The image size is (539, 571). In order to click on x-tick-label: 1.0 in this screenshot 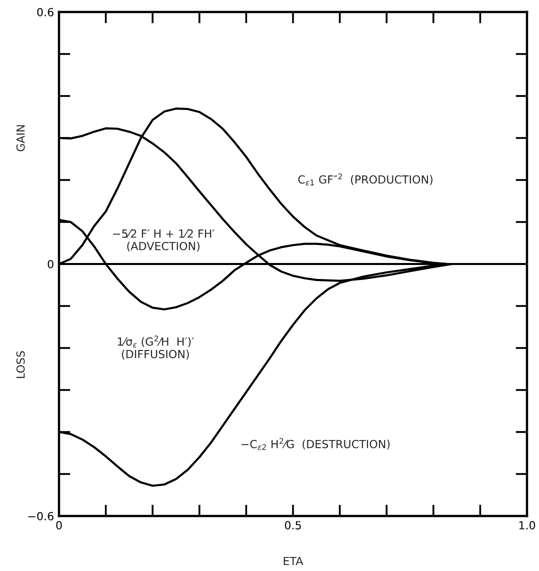, I will do `click(527, 525)`.